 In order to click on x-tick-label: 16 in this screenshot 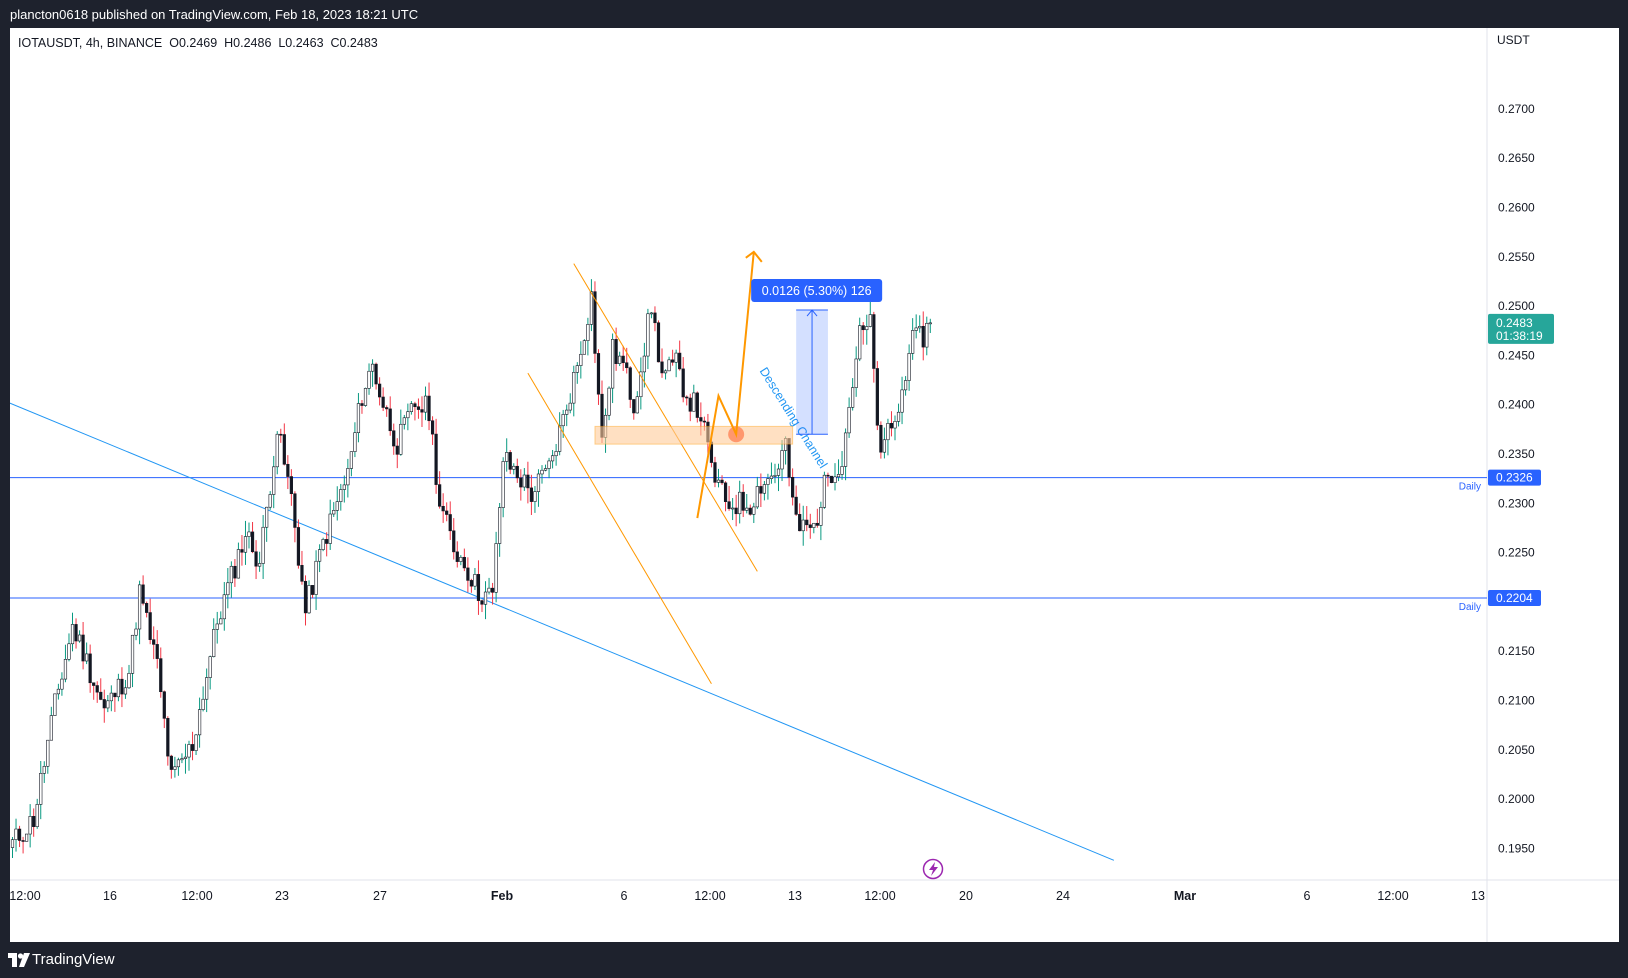, I will do `click(110, 896)`.